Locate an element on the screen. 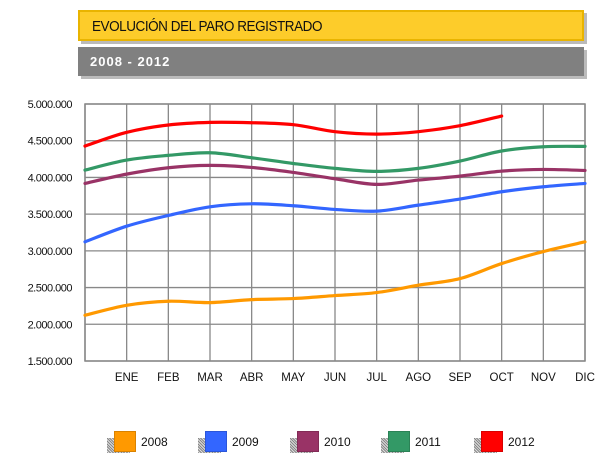  x-tick-label: OCT is located at coordinates (502, 378).